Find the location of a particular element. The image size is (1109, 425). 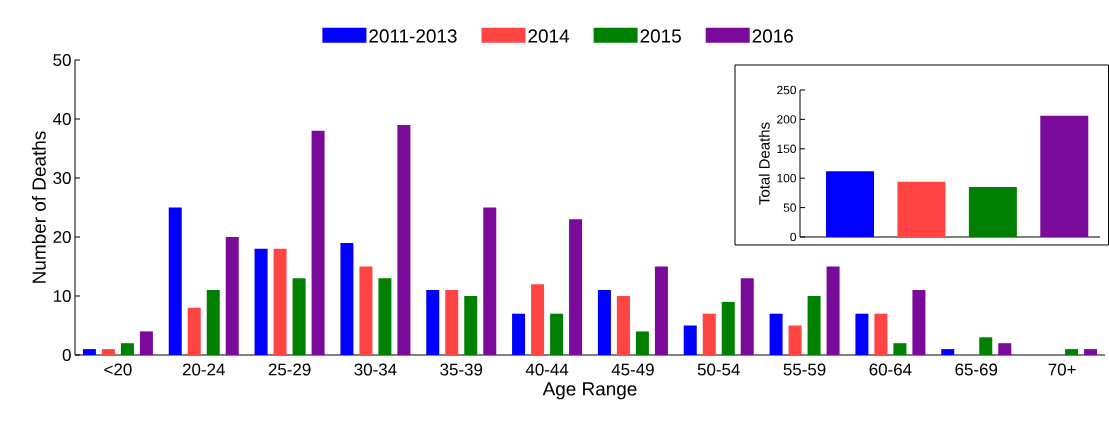

x-axis-title: Age Range is located at coordinates (589, 391).